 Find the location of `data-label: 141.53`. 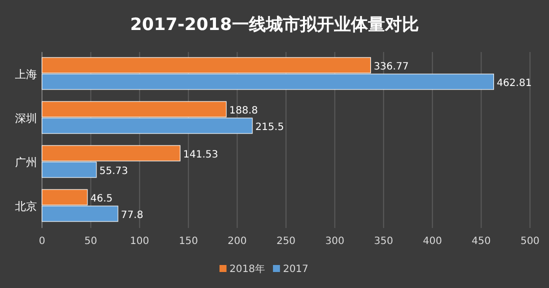

data-label: 141.53 is located at coordinates (200, 154).